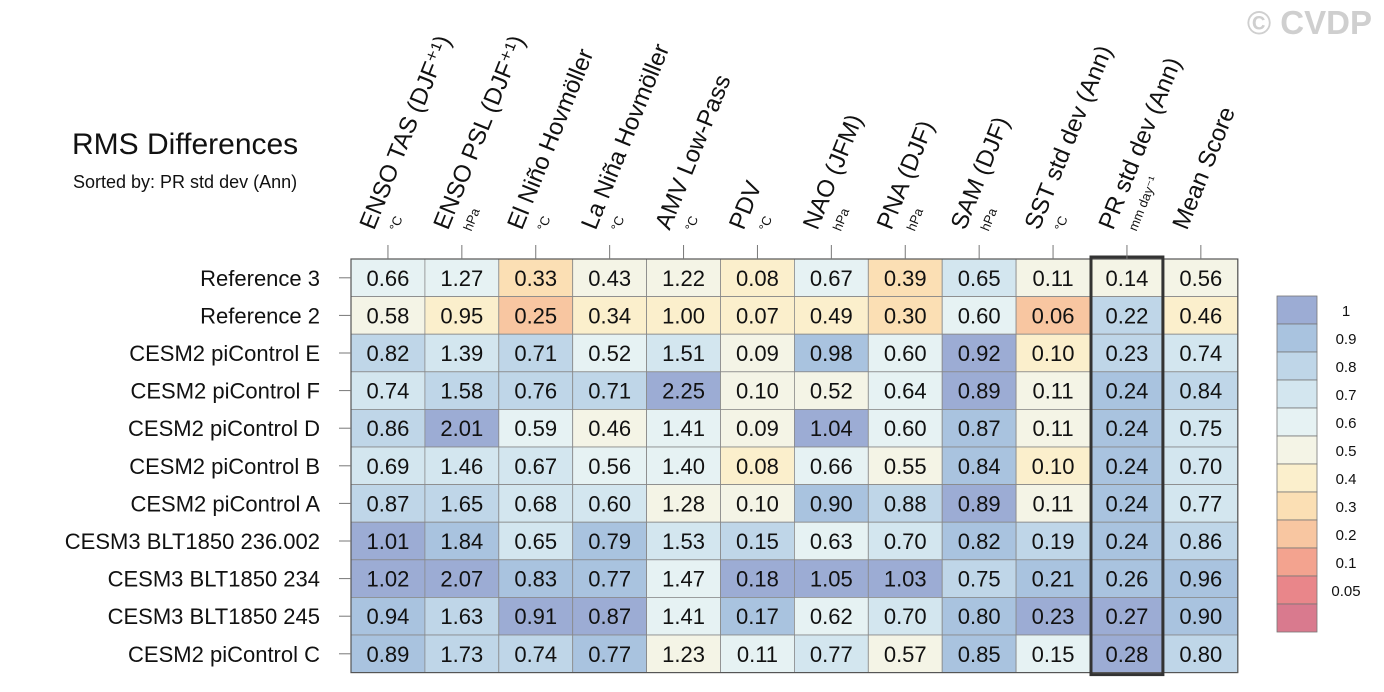 The image size is (1384, 692). Describe the element at coordinates (609, 278) in the screenshot. I see `cell-value-label: 0.43` at that location.